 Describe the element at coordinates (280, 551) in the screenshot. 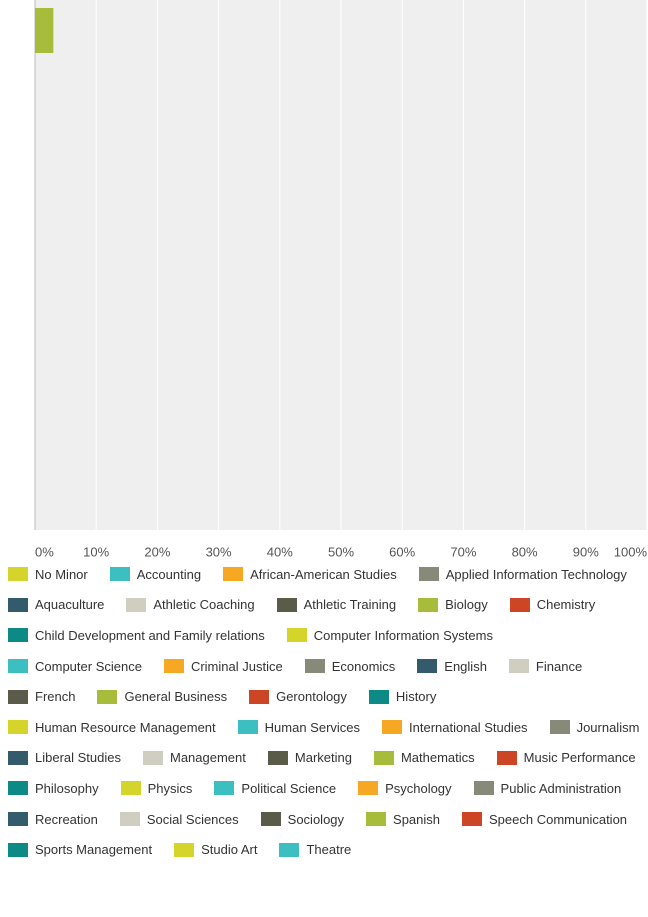

I see `x-tick-label: 40%` at that location.